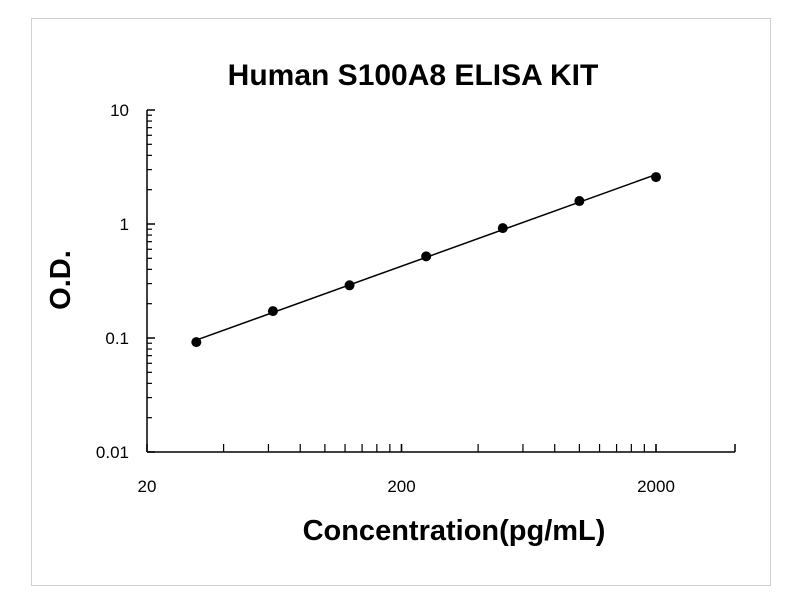 This screenshot has width=800, height=600. I want to click on y-tick-label: 1, so click(124, 224).